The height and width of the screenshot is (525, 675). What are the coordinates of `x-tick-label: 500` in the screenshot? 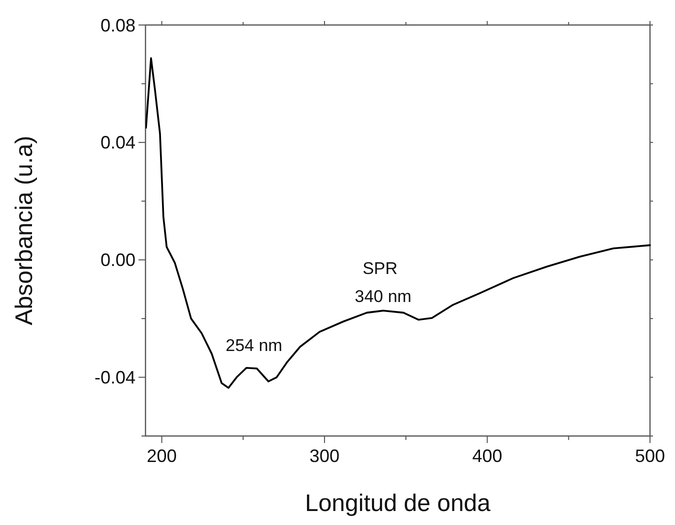 It's located at (650, 456).